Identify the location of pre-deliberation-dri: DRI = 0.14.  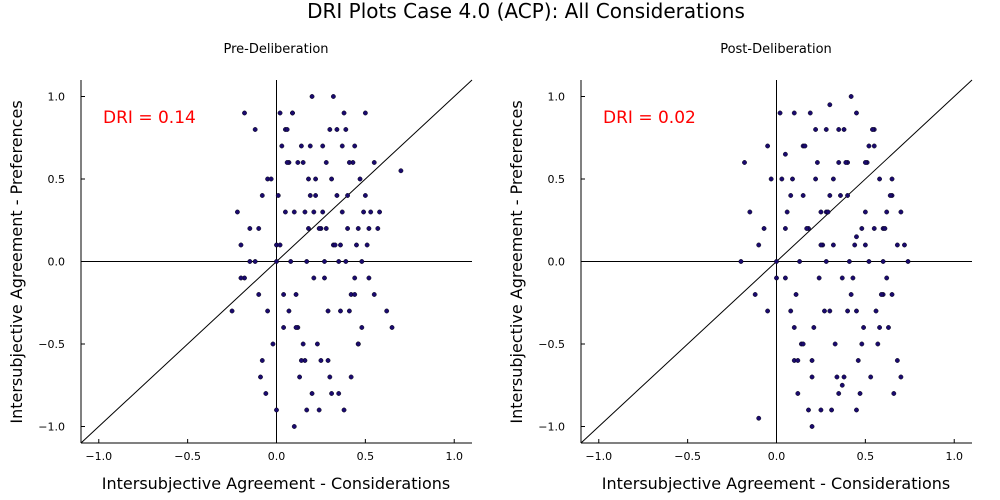
(149, 118).